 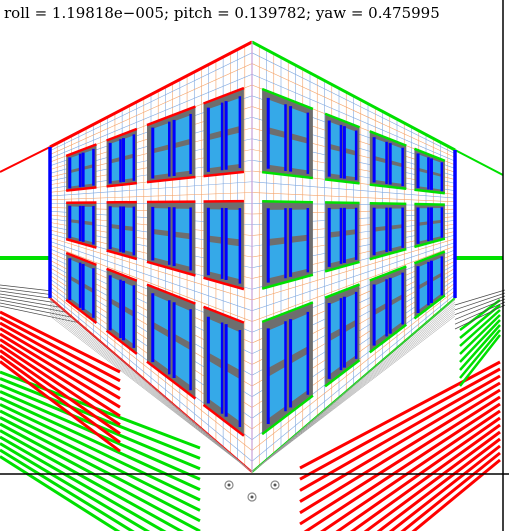 I want to click on vanishing-point-marker-left, so click(x=229, y=485).